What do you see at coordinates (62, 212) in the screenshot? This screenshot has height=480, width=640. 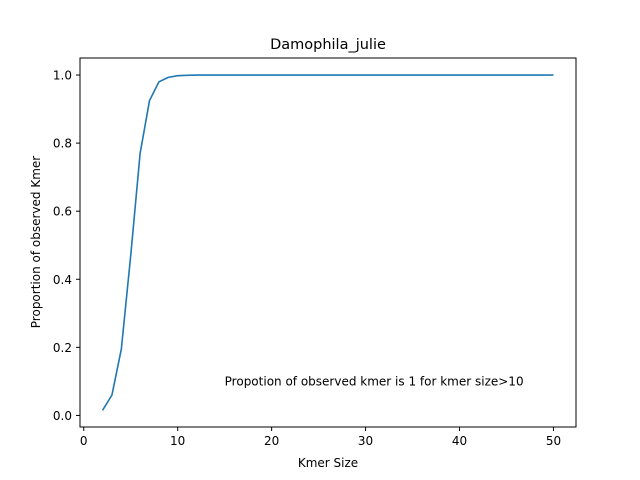 I see `y-tick-label: 0.6` at bounding box center [62, 212].